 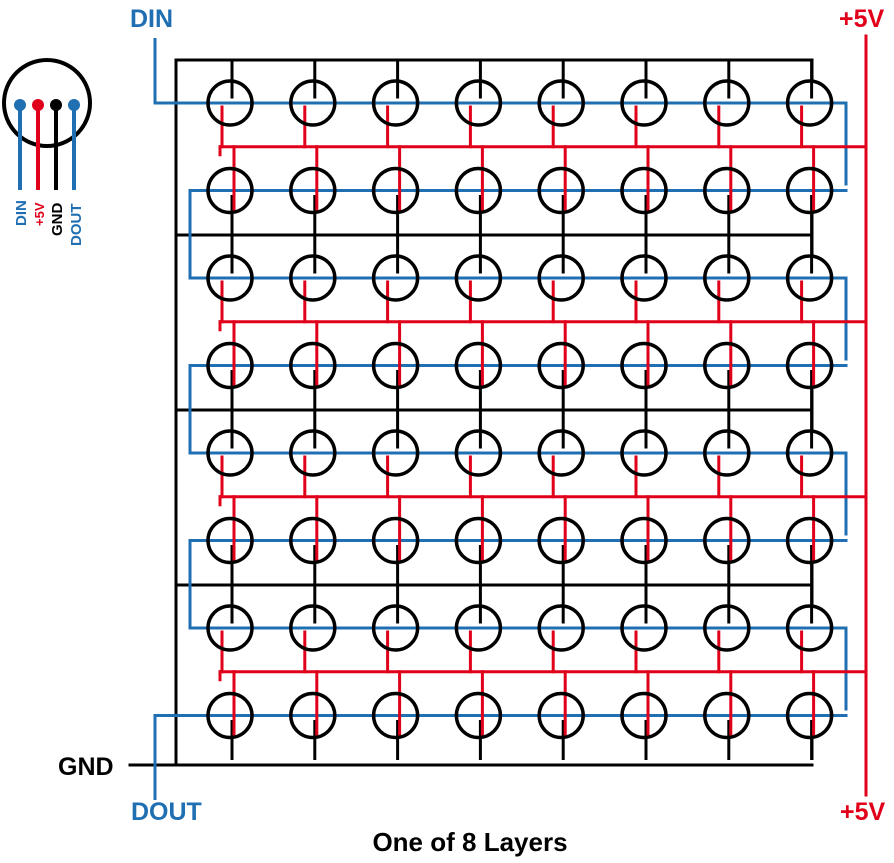 I want to click on gnd-label: GND, so click(x=86, y=767).